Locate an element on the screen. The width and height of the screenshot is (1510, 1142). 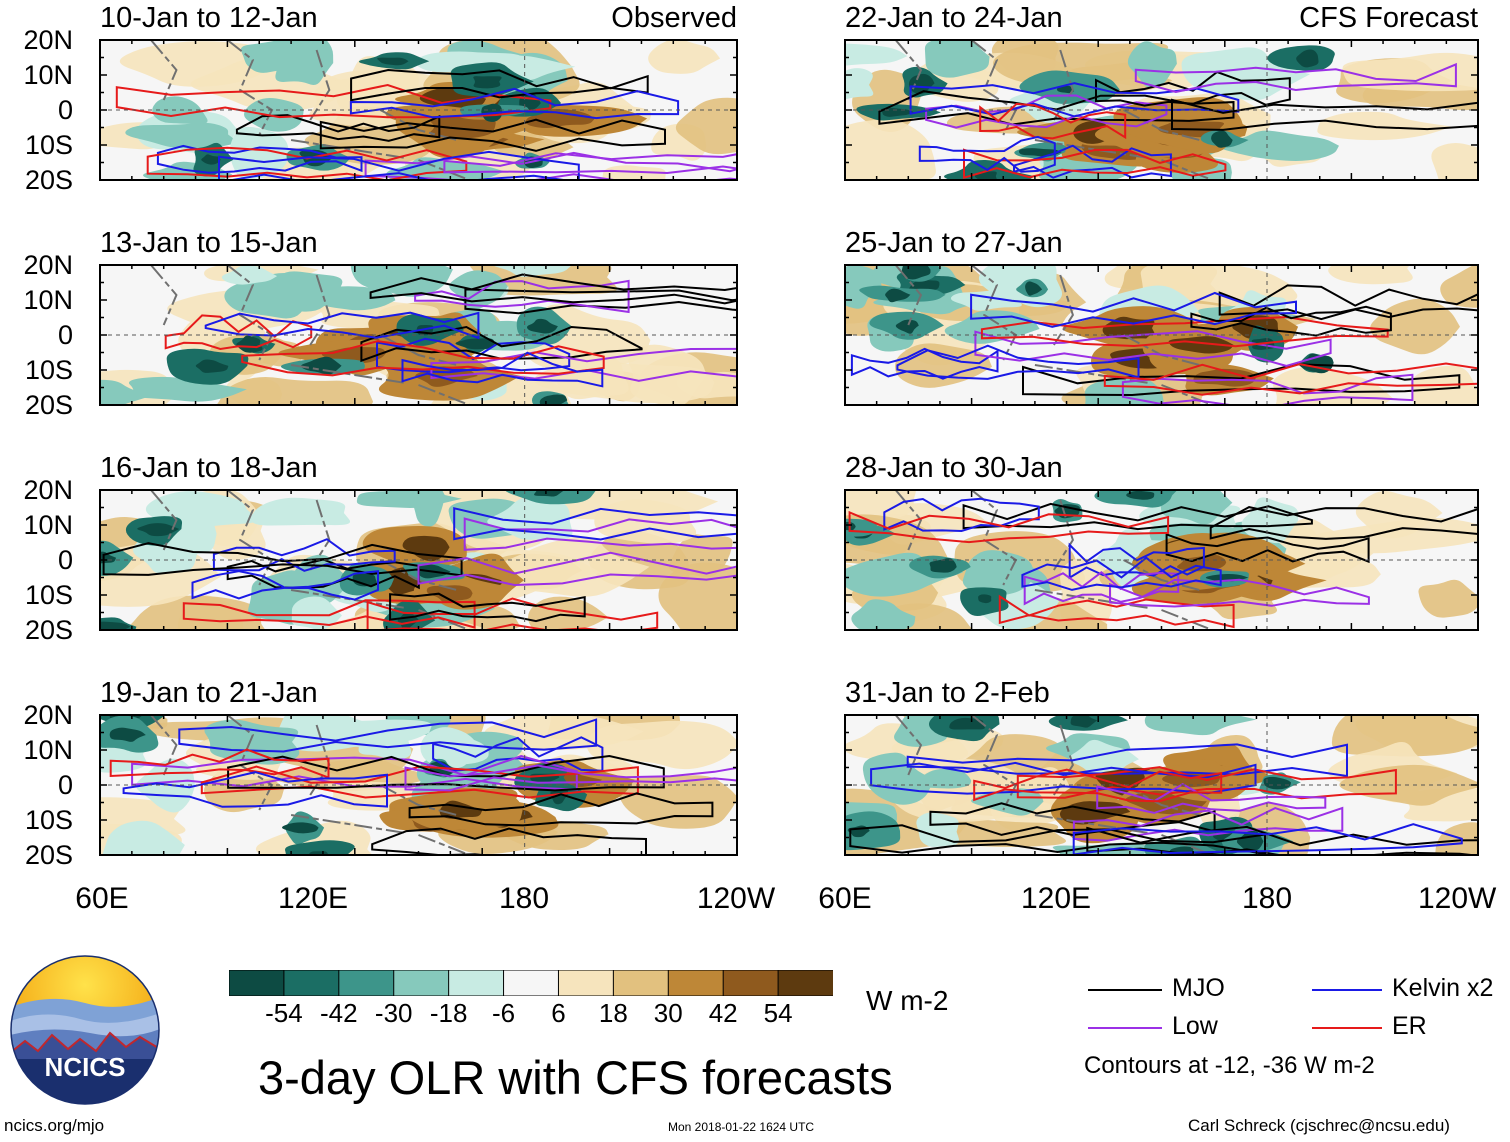
main-title: 3-day OLR with CFS forecasts is located at coordinates (575, 1077).